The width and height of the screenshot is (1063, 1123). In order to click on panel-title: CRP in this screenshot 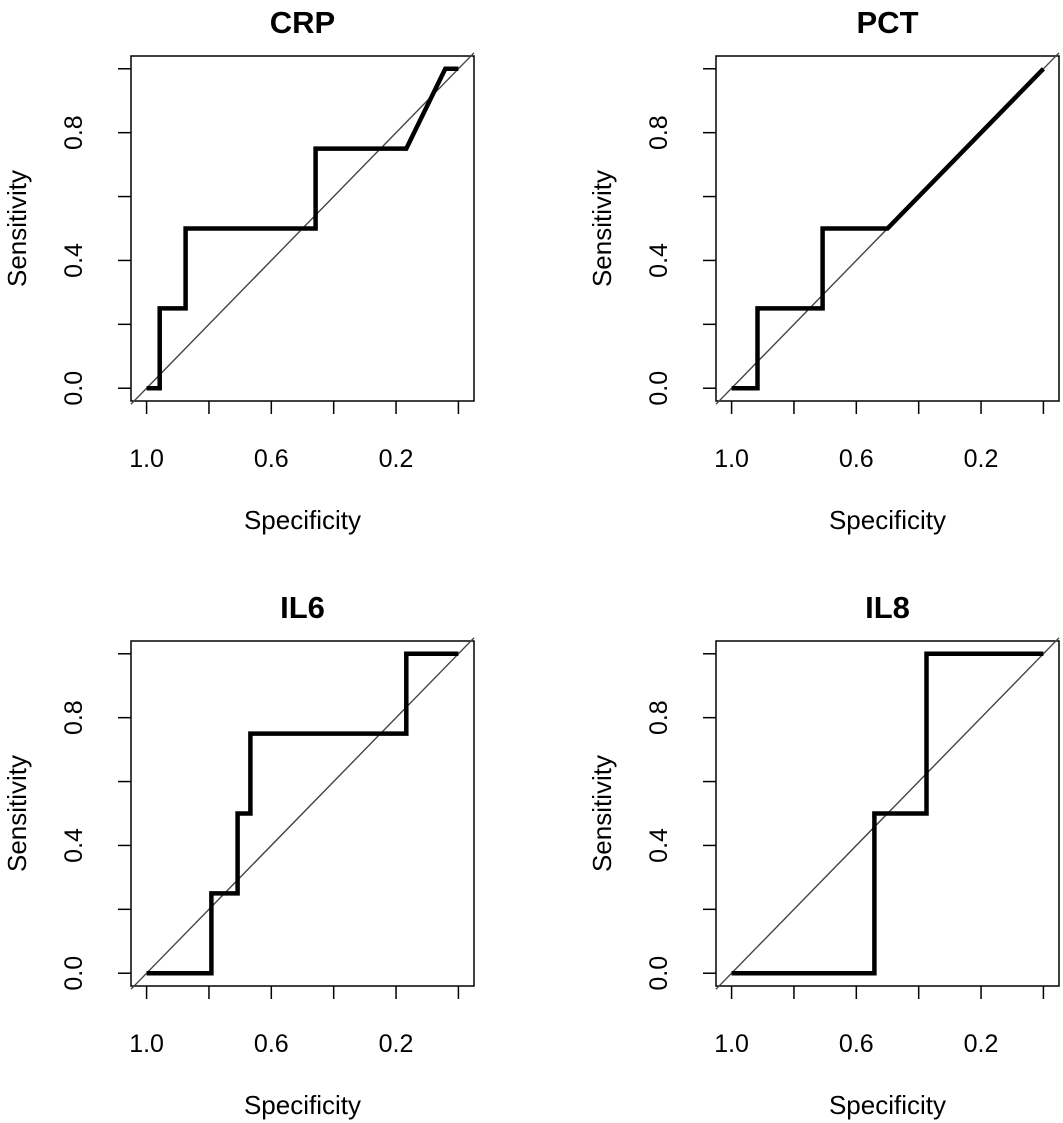, I will do `click(302, 22)`.